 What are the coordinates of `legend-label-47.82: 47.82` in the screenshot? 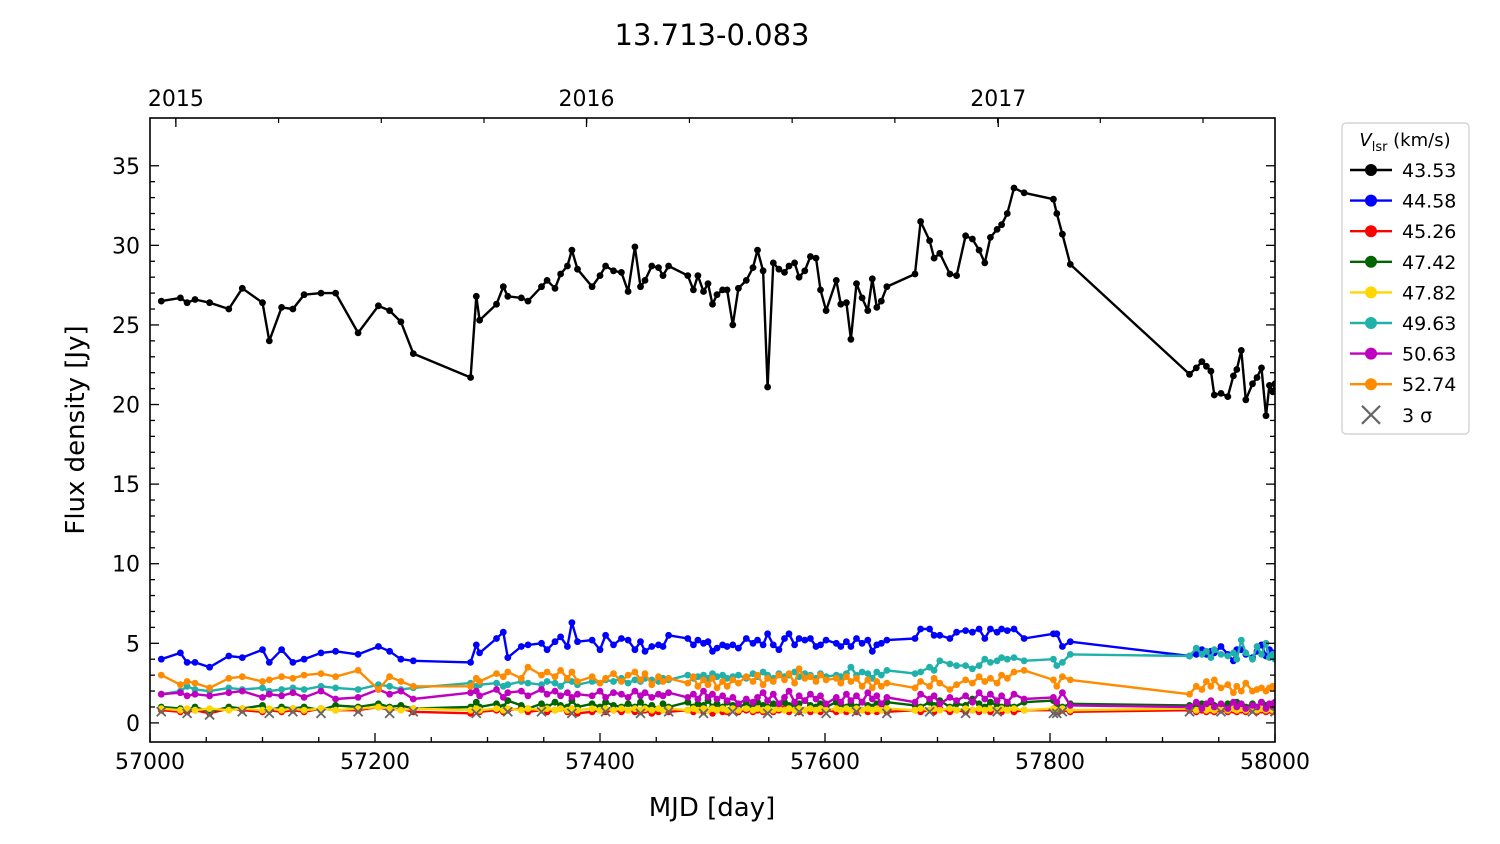 It's located at (1429, 293).